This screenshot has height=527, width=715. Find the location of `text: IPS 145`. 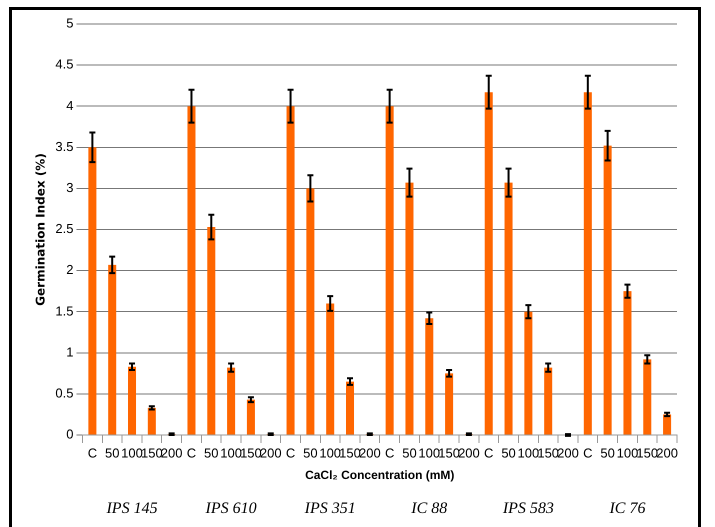

text: IPS 145 is located at coordinates (131, 509).